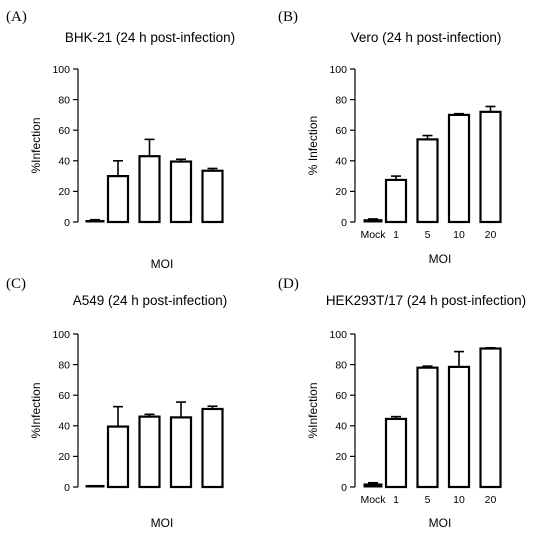 Image resolution: width=550 pixels, height=539 pixels. I want to click on chart-title: A549 (24 h post-infection), so click(150, 300).